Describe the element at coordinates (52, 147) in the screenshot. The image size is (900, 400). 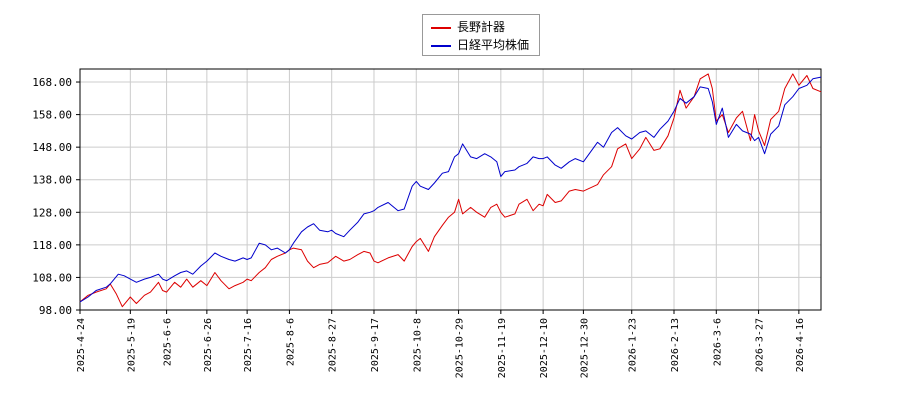
I see `y-tick-label: 148.00` at that location.